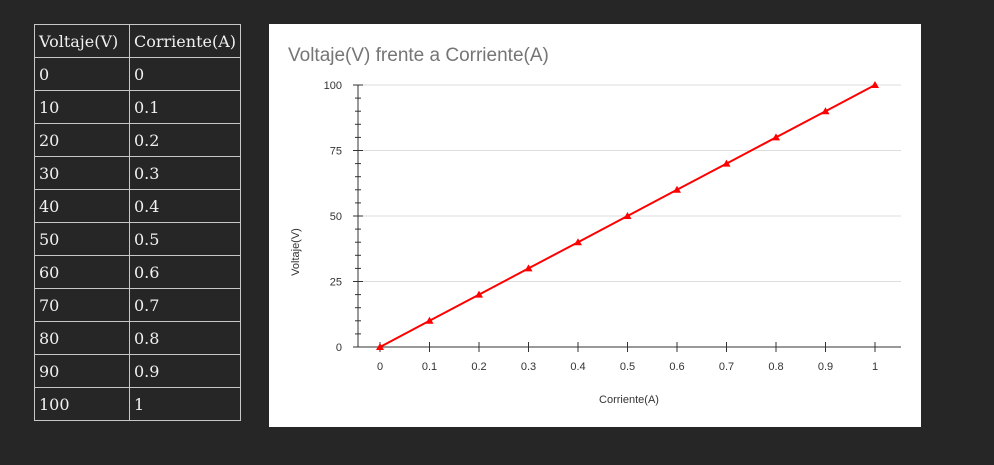 Image resolution: width=994 pixels, height=465 pixels. I want to click on current-cell: 0.5, so click(185, 239).